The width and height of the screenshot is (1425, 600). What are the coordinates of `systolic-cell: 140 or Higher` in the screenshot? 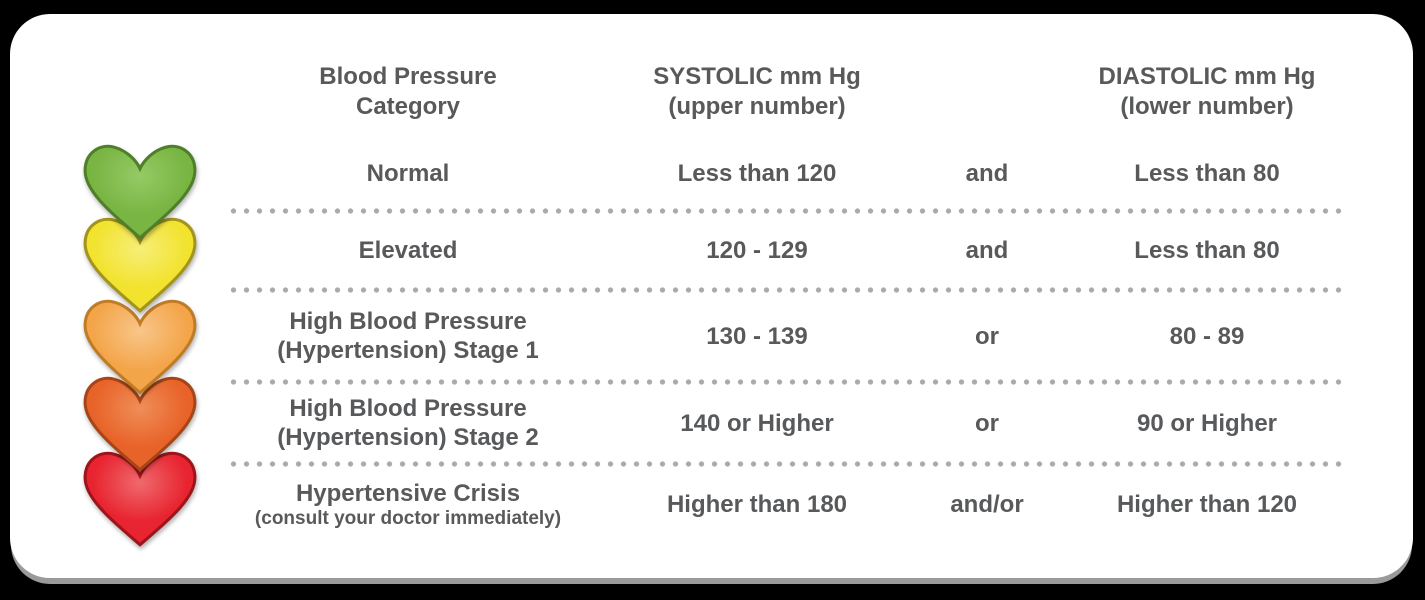 It's located at (757, 423).